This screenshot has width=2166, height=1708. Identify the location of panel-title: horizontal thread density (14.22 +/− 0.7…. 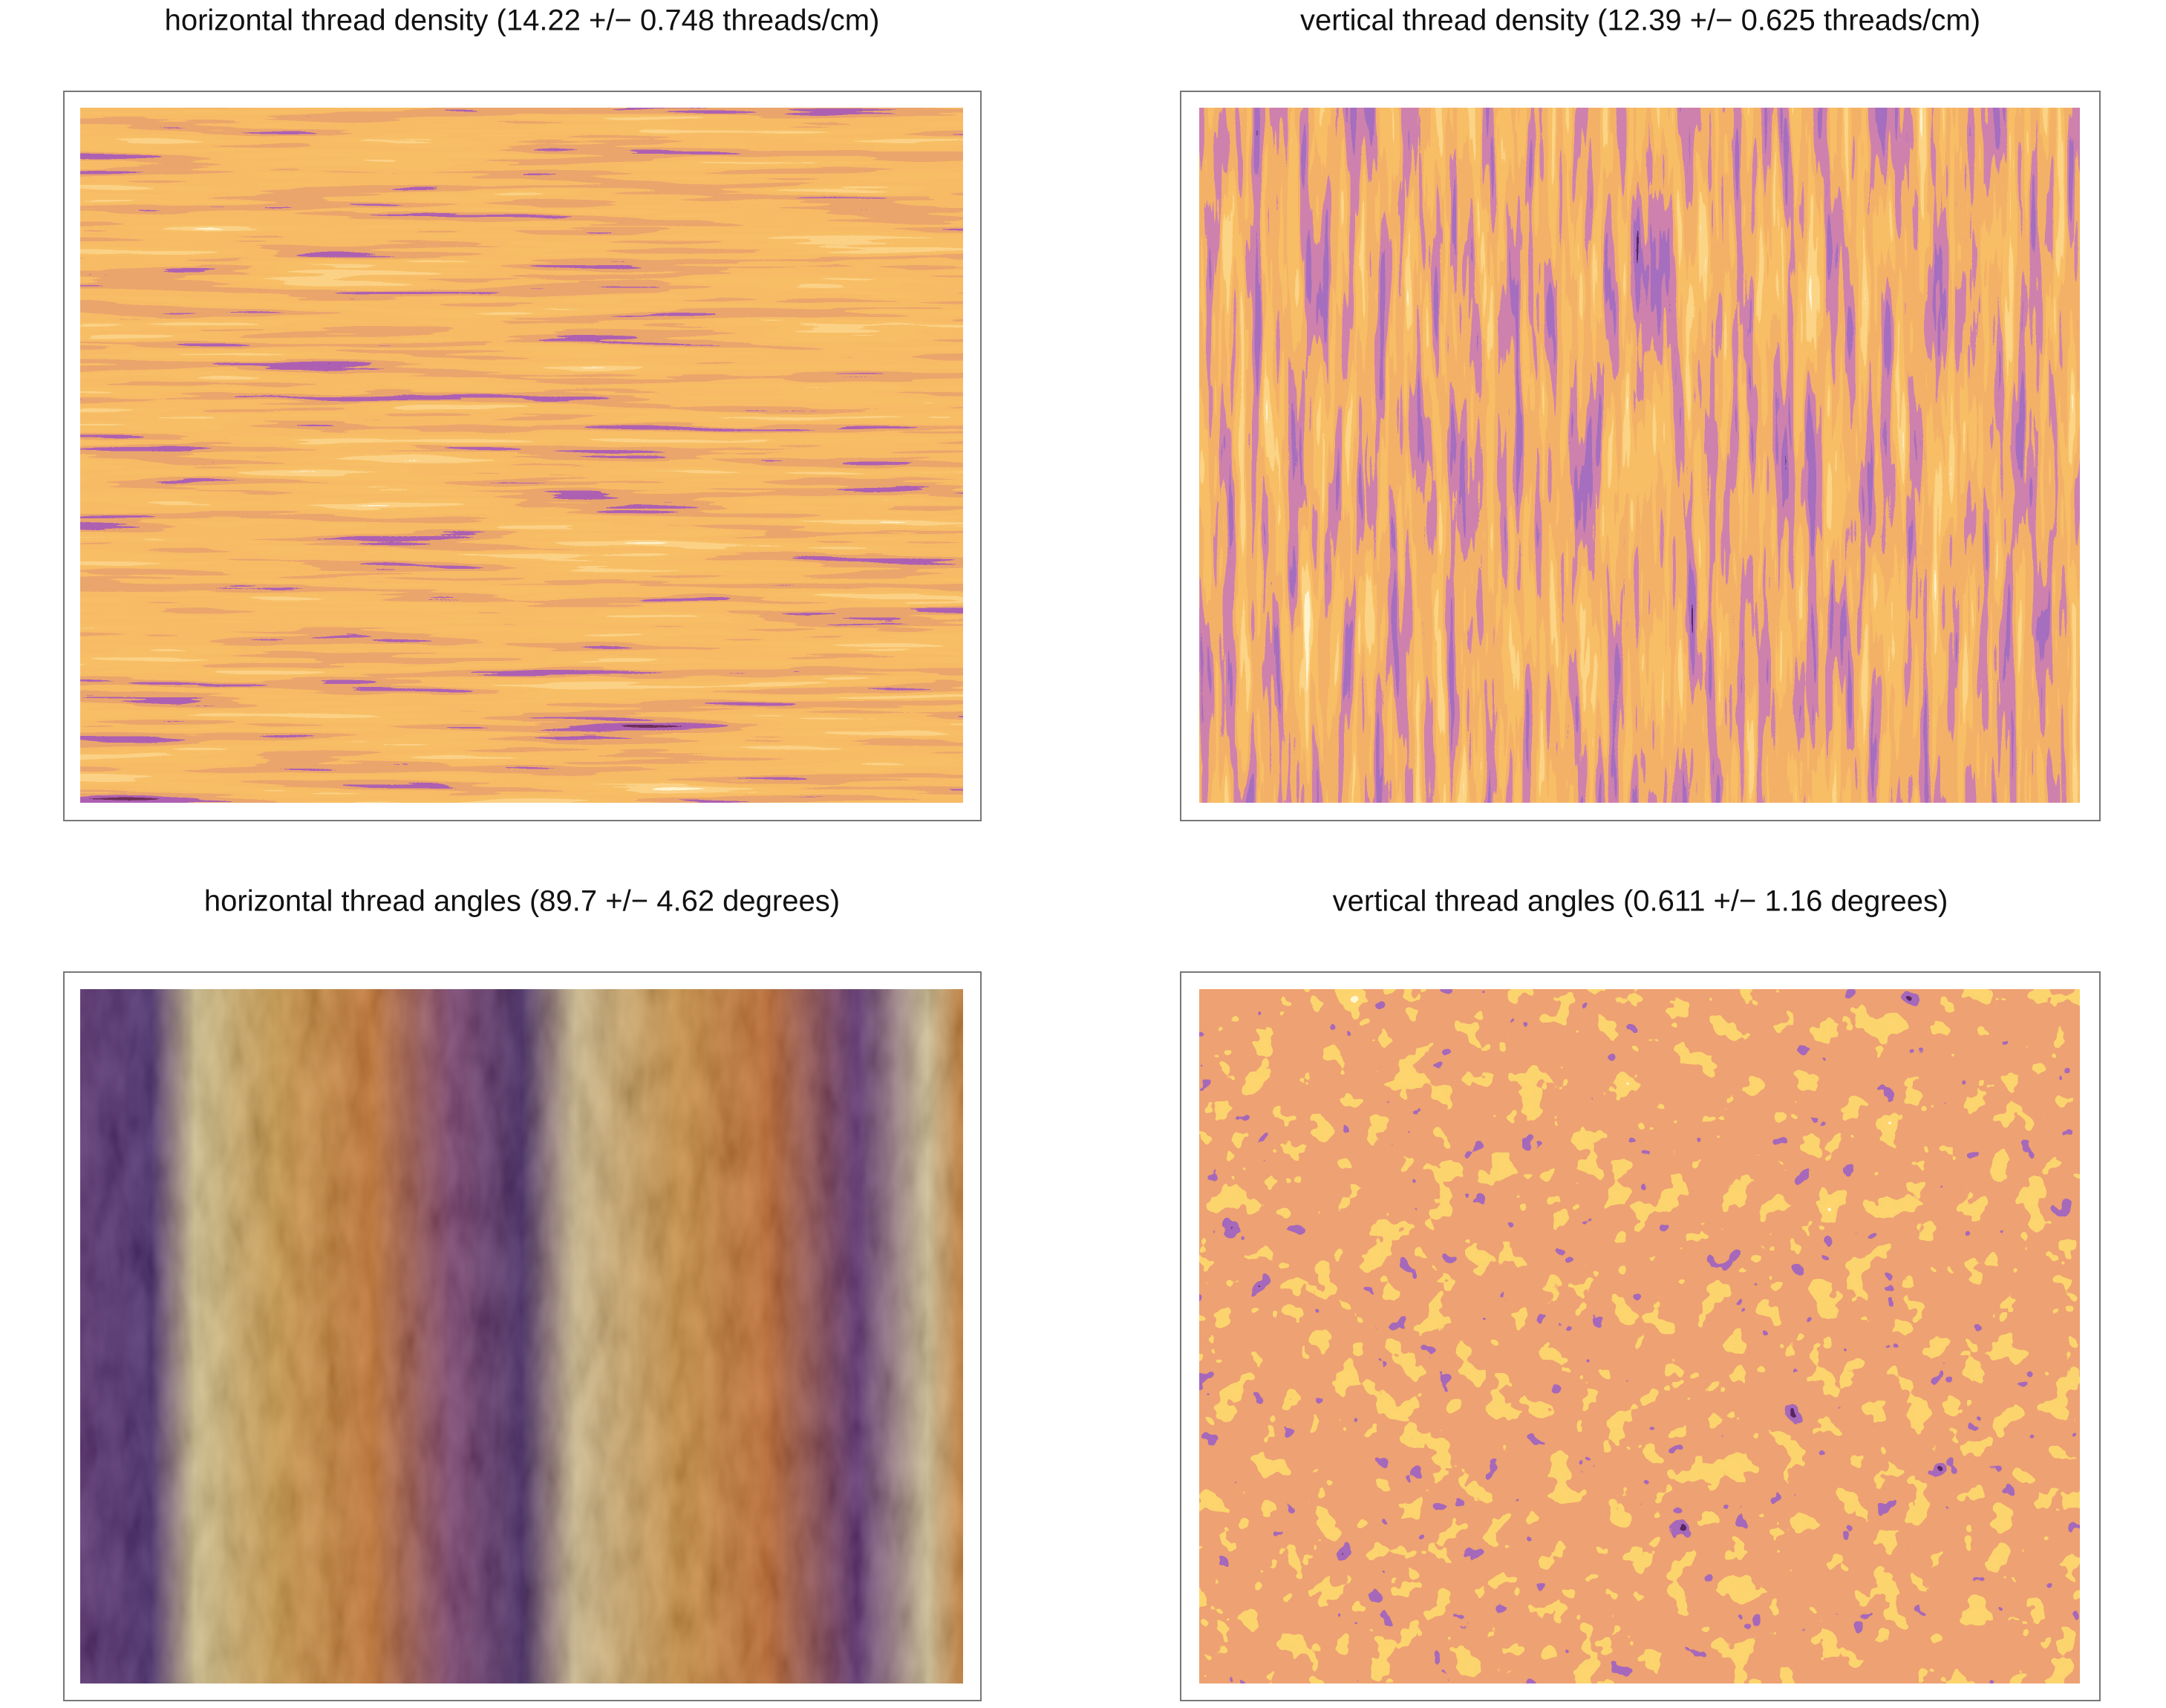
(522, 20).